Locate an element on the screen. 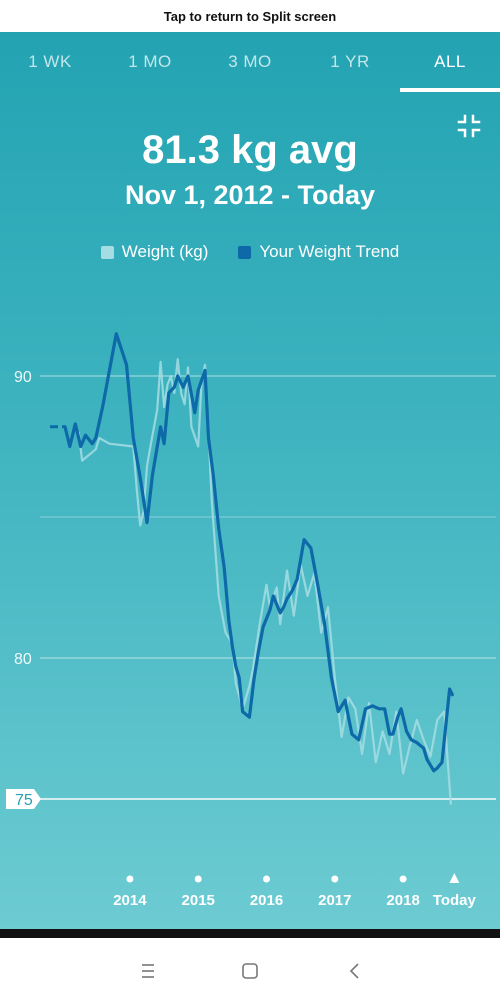  menu-icon is located at coordinates (148, 971).